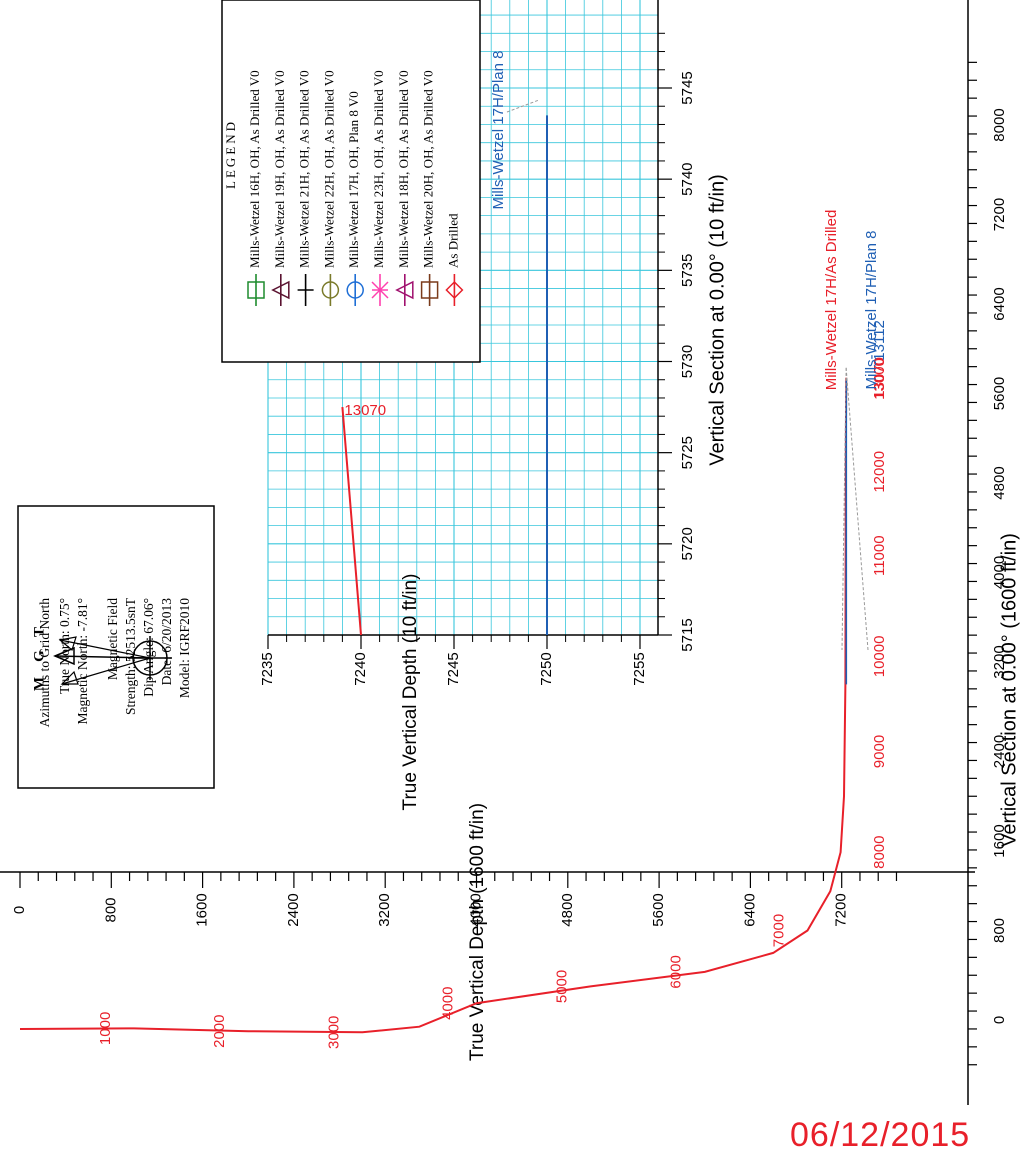 The width and height of the screenshot is (1031, 1154). Describe the element at coordinates (778, 930) in the screenshot. I see `md-label: 7000` at that location.